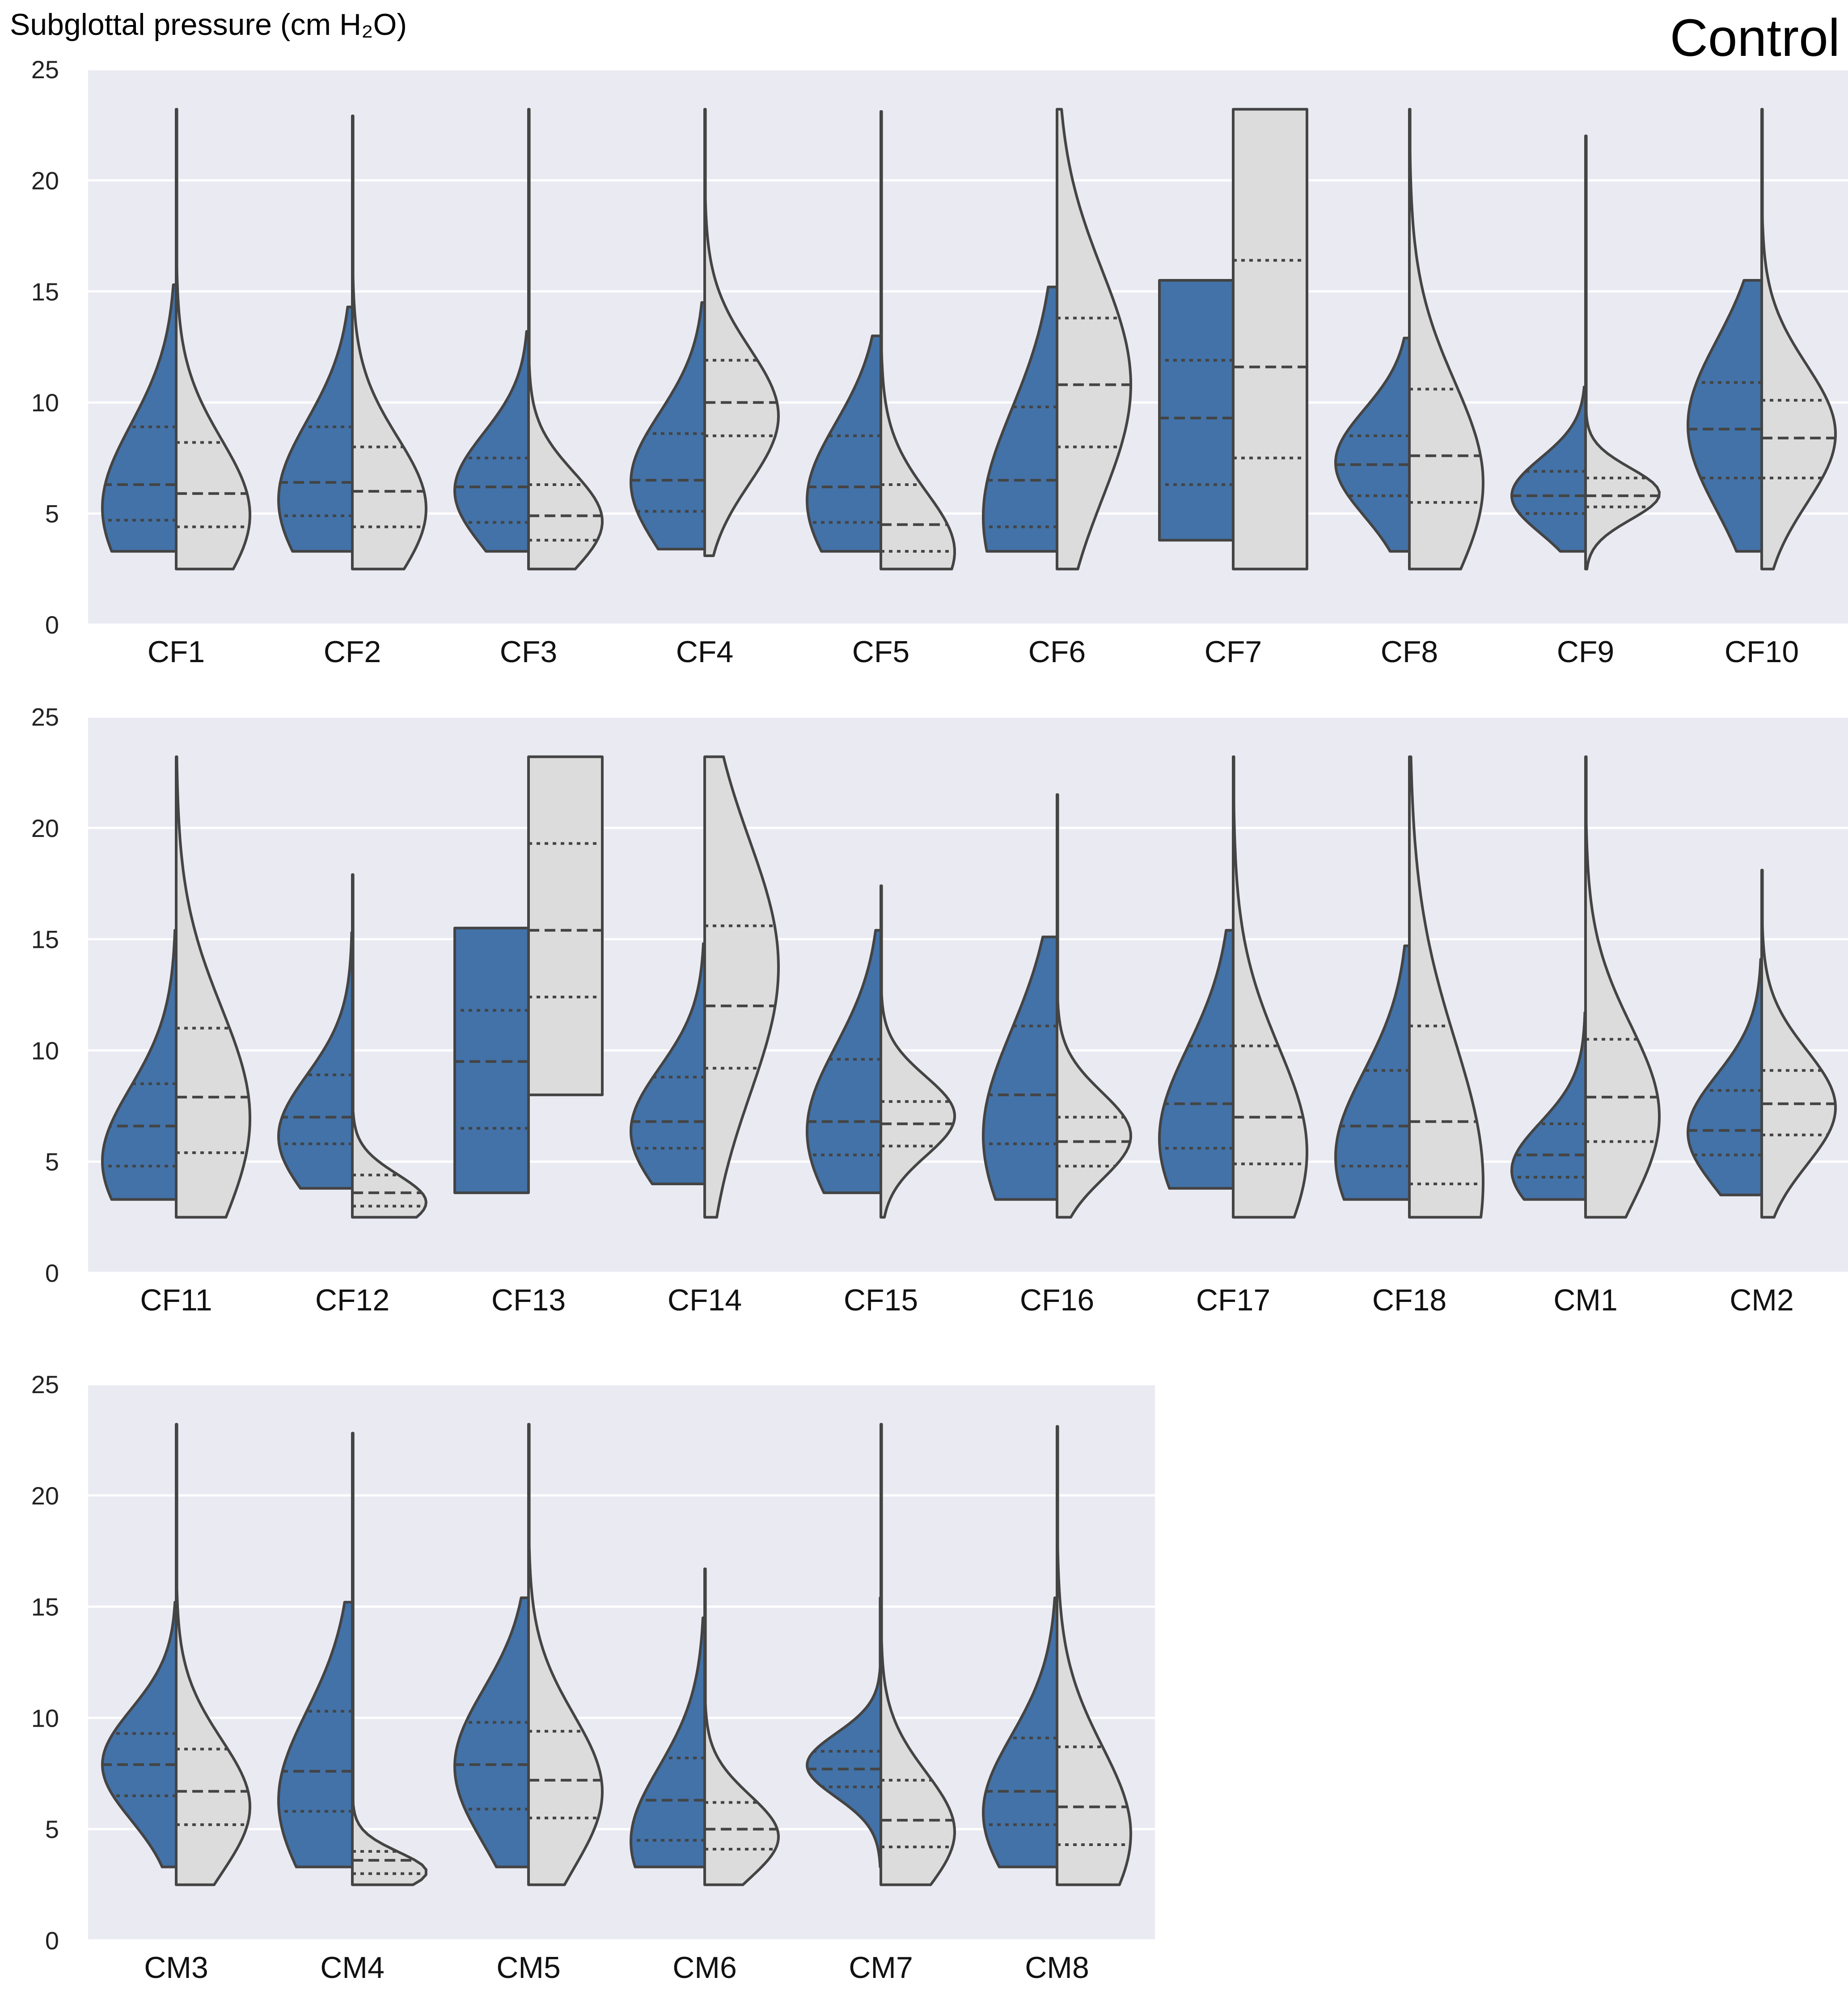 Image resolution: width=1848 pixels, height=1990 pixels. I want to click on x-tick-label: CM5, so click(528, 1968).